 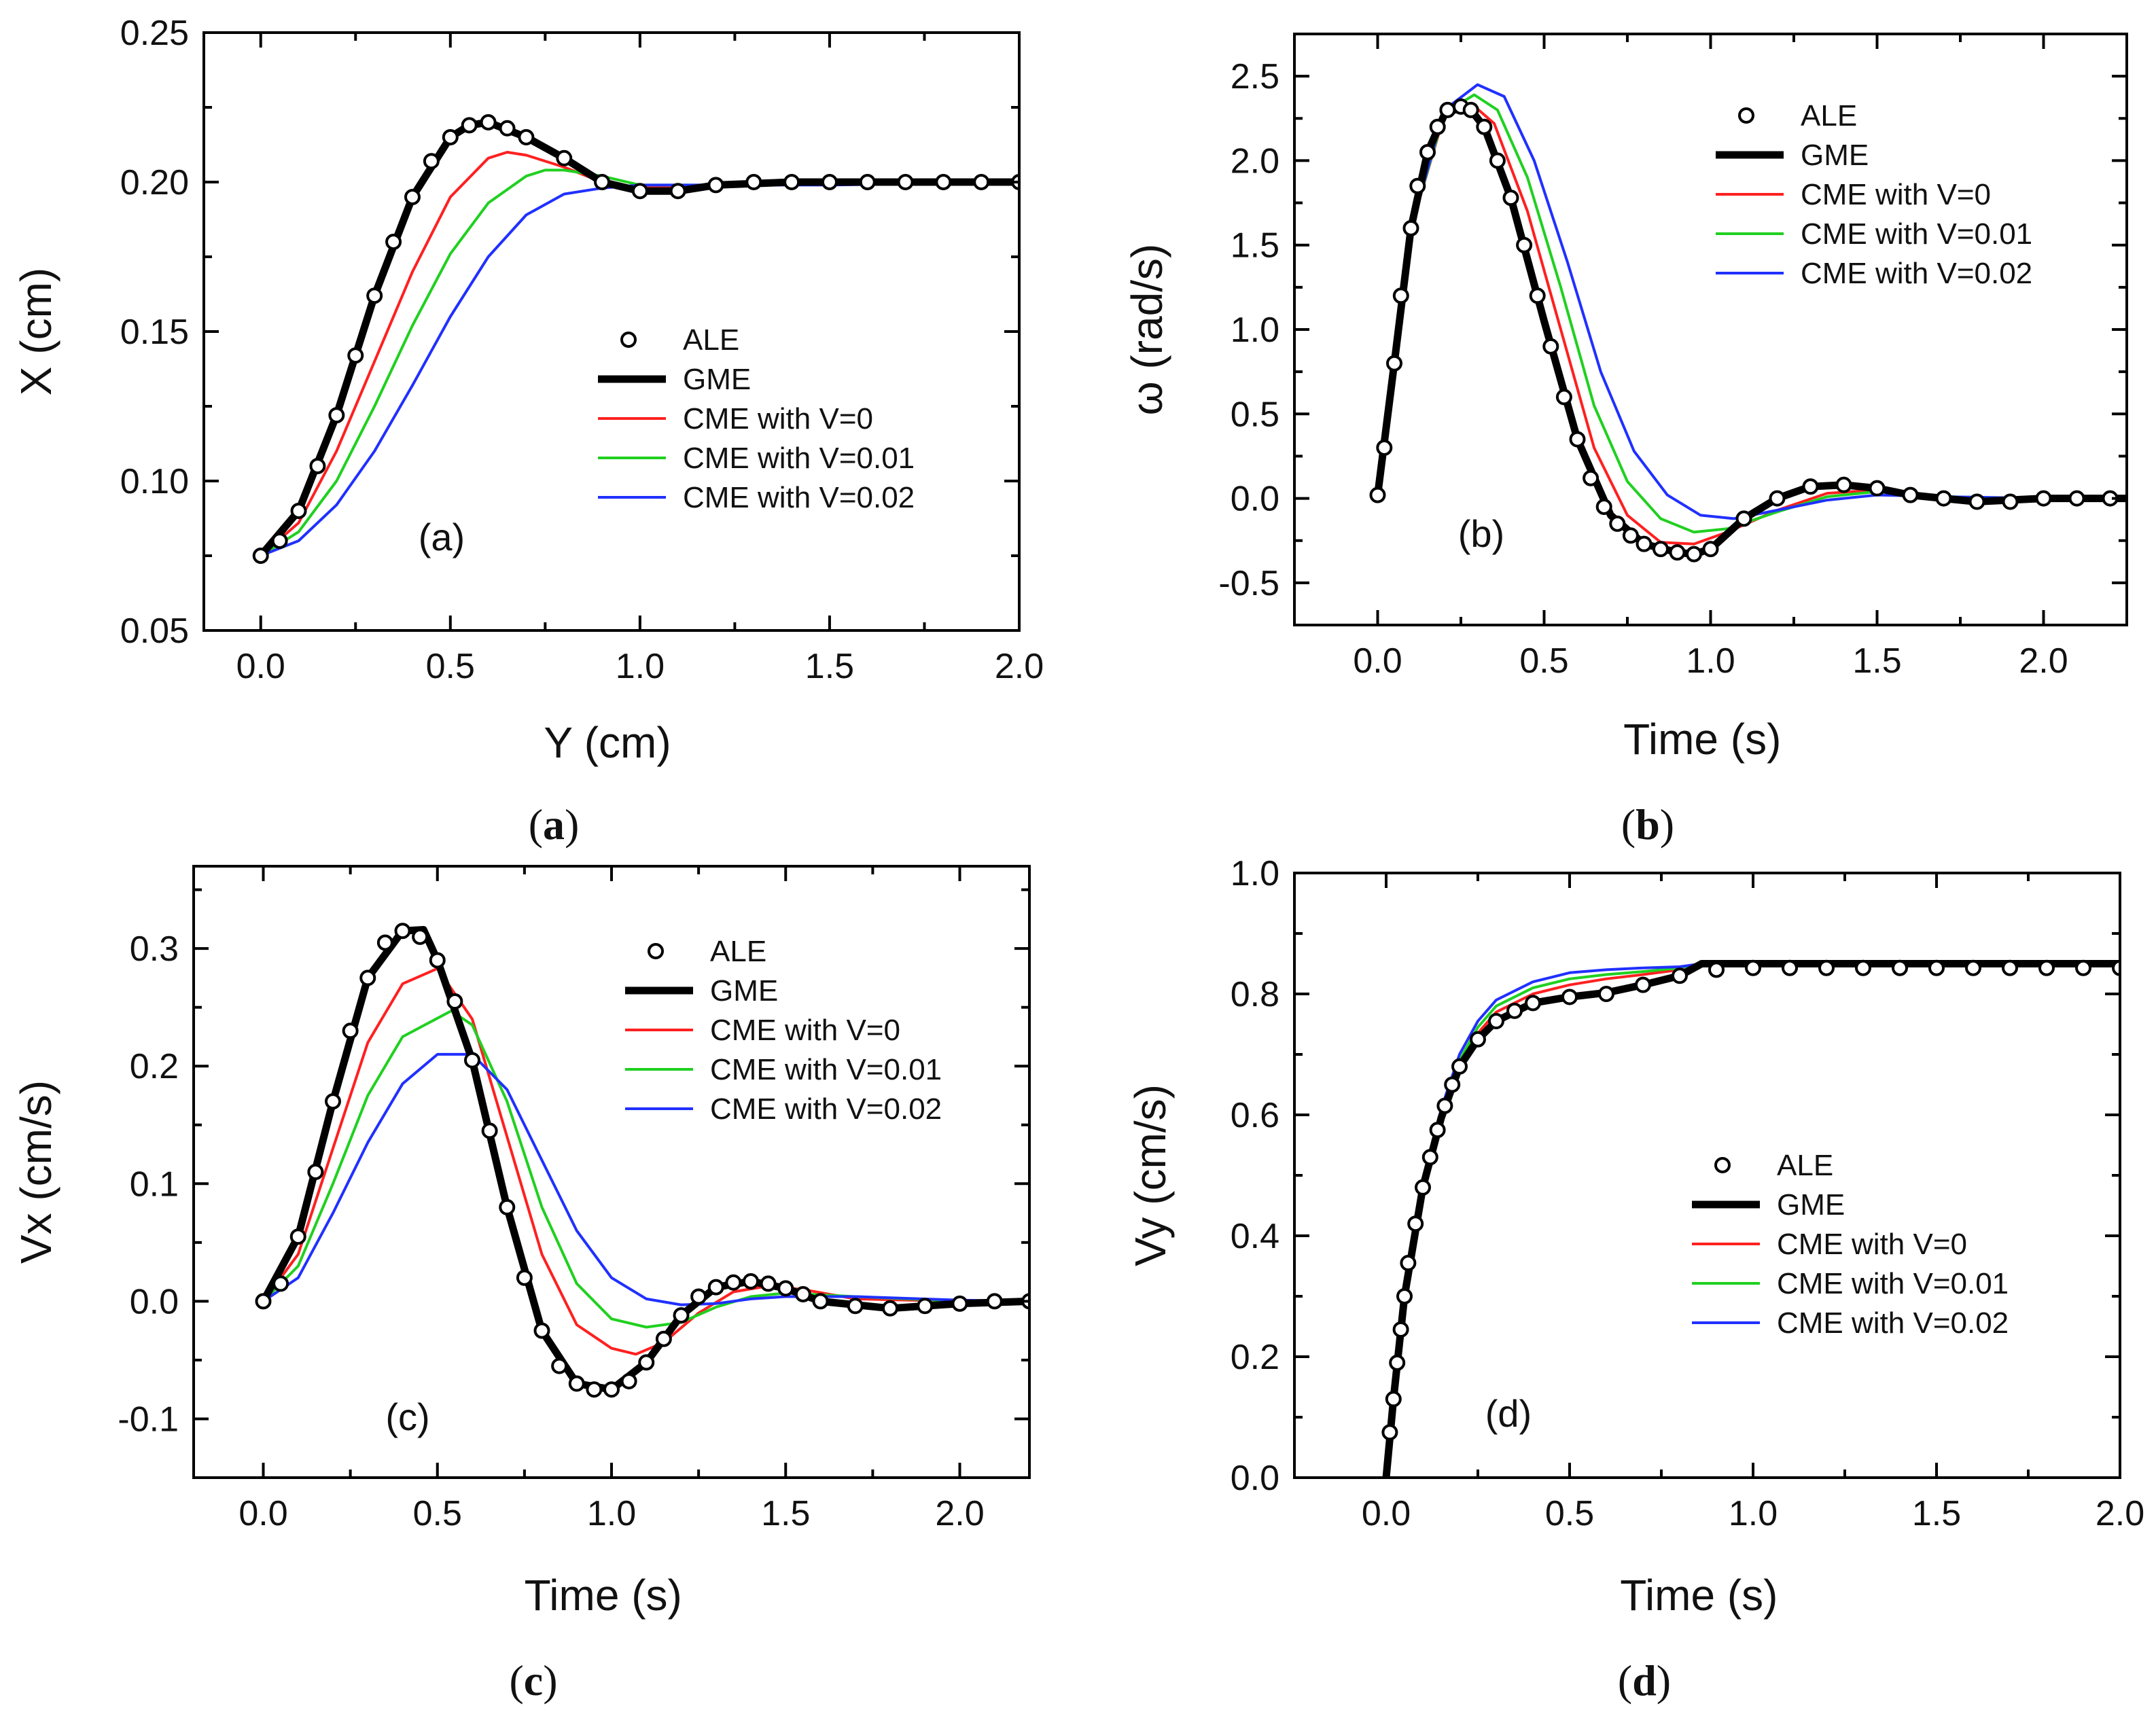 What do you see at coordinates (1255, 1115) in the screenshot?
I see `y-tick-label: 0.6` at bounding box center [1255, 1115].